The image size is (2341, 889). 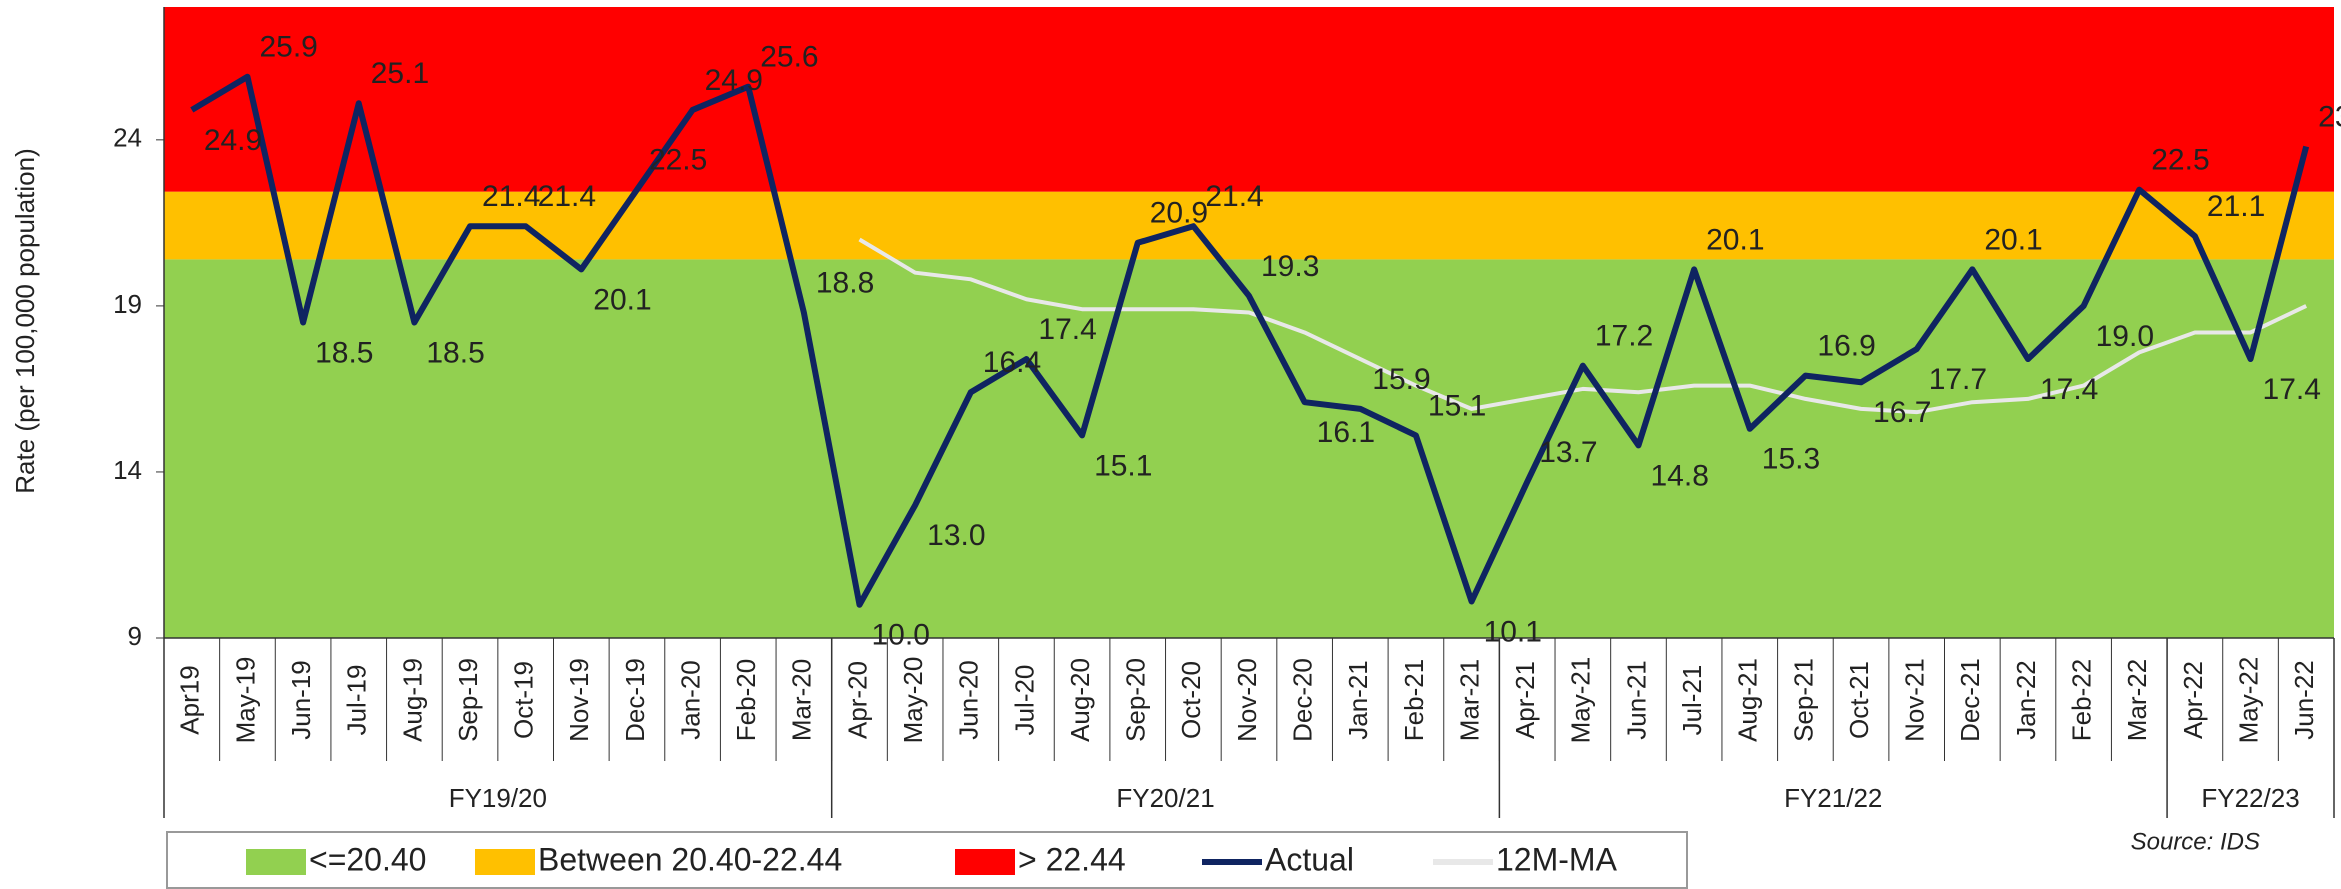 I want to click on x-tick-label: Nov-20, so click(x=1247, y=700).